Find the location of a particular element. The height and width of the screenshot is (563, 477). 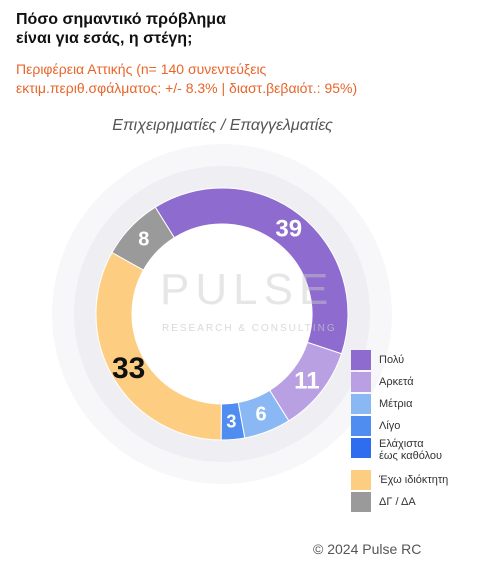

legend-item-7: ΔΓ / ΔΑ is located at coordinates (410, 502).